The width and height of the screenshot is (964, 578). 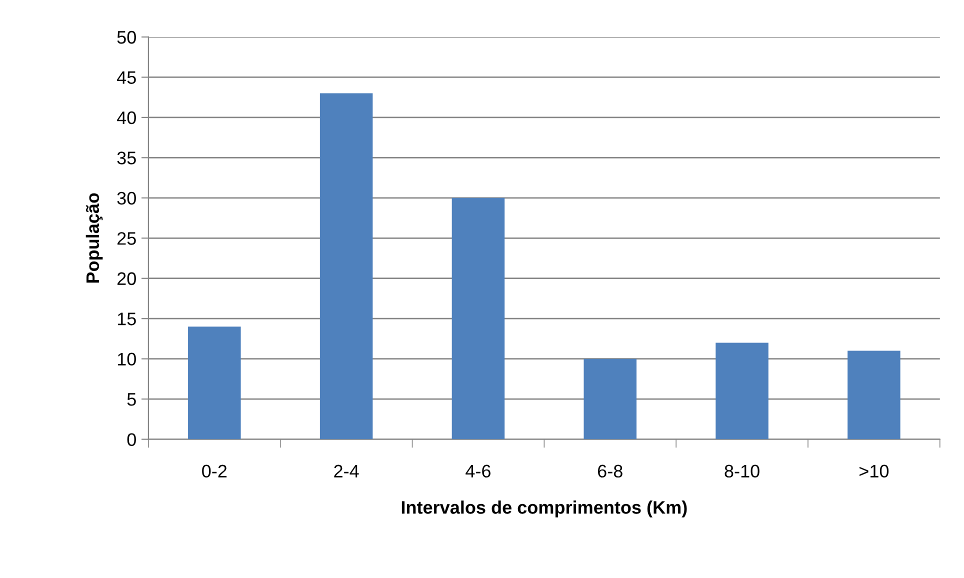 What do you see at coordinates (126, 158) in the screenshot?
I see `y-tick-label: 35` at bounding box center [126, 158].